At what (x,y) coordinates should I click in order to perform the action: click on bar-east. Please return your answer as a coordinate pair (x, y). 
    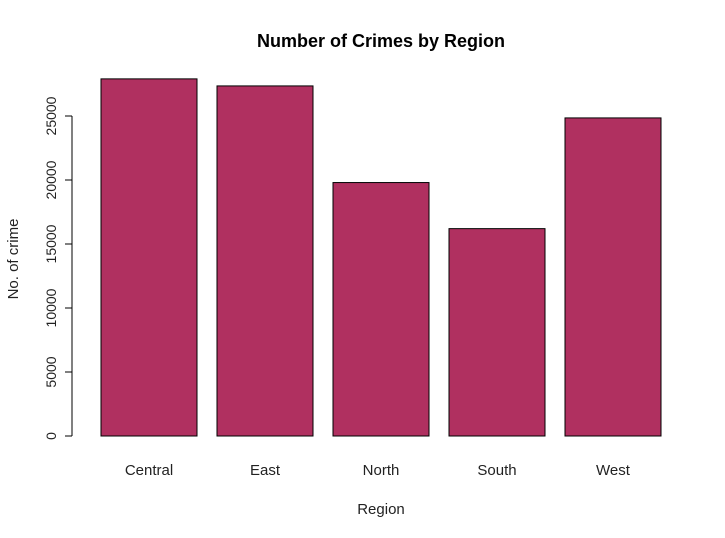
    Looking at the image, I should click on (265, 261).